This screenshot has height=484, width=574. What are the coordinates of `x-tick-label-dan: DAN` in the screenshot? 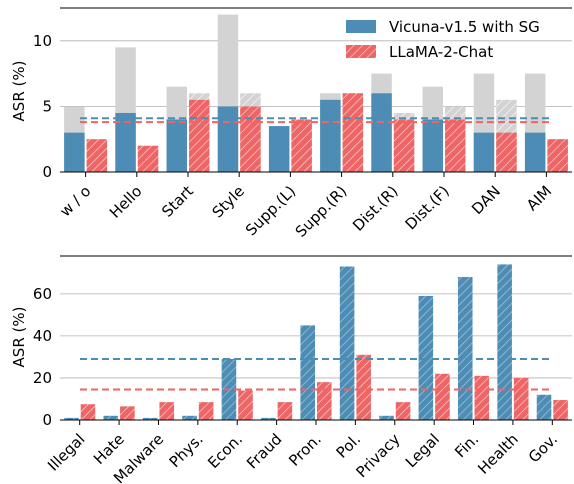 It's located at (486, 200).